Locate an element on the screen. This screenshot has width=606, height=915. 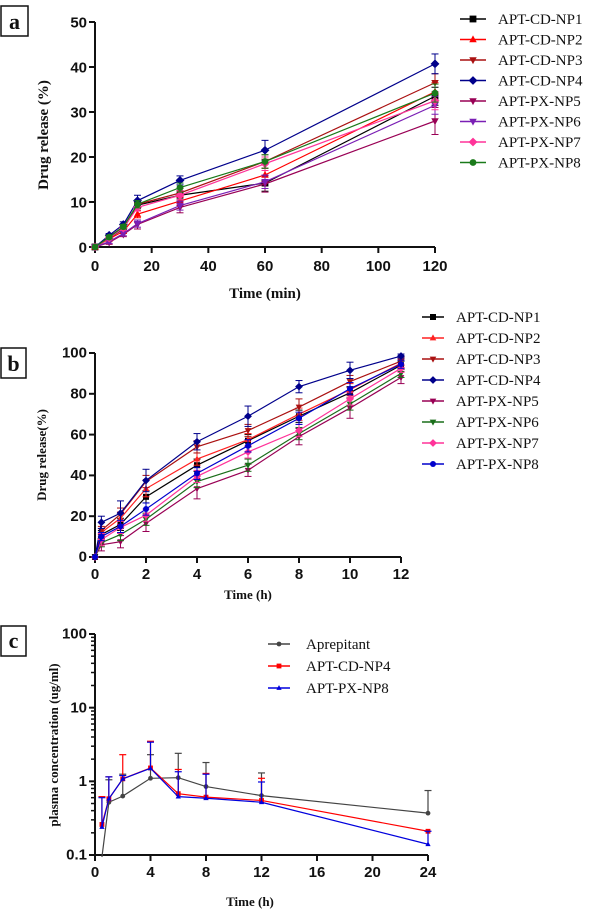
panel-a-label: a is located at coordinates (14, 21).